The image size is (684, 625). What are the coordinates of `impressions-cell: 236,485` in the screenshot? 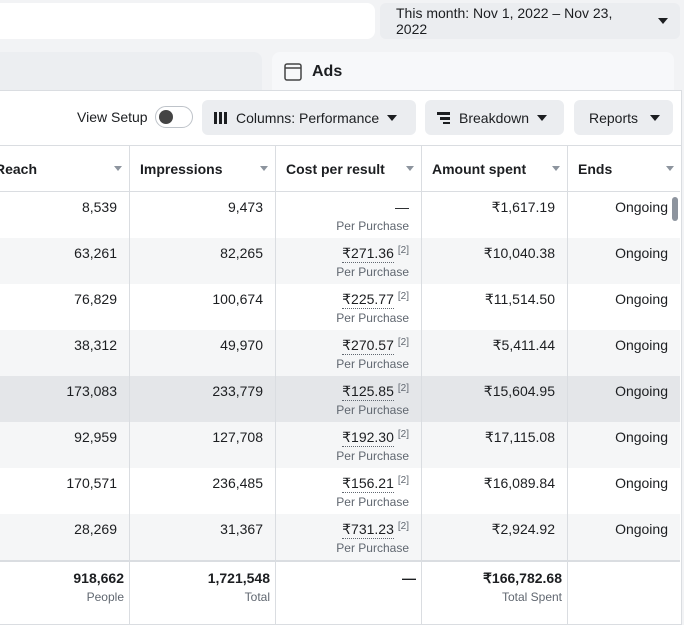 It's located at (237, 483).